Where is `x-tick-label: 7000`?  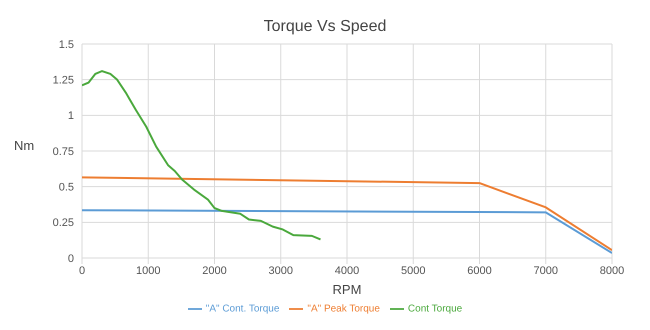 x-tick-label: 7000 is located at coordinates (546, 270).